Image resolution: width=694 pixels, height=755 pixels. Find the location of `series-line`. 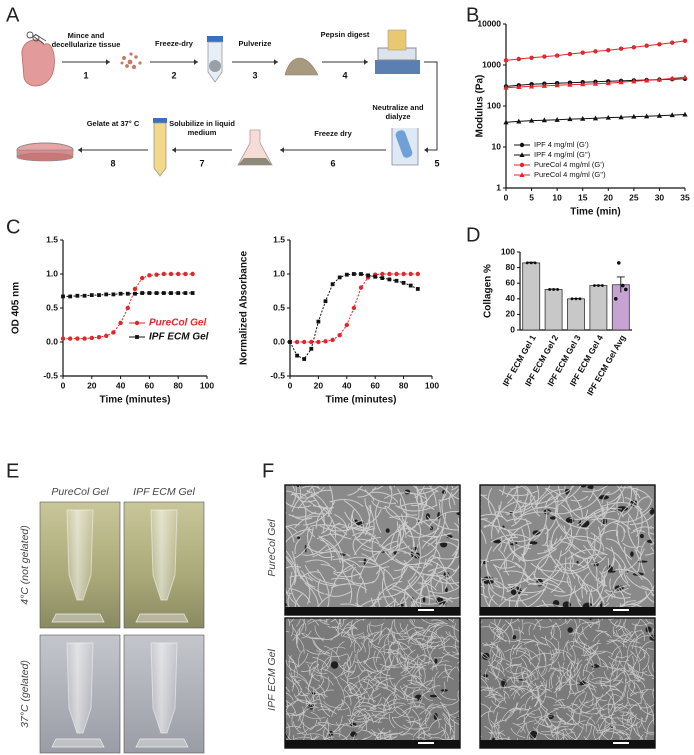

series-line is located at coordinates (354, 316).